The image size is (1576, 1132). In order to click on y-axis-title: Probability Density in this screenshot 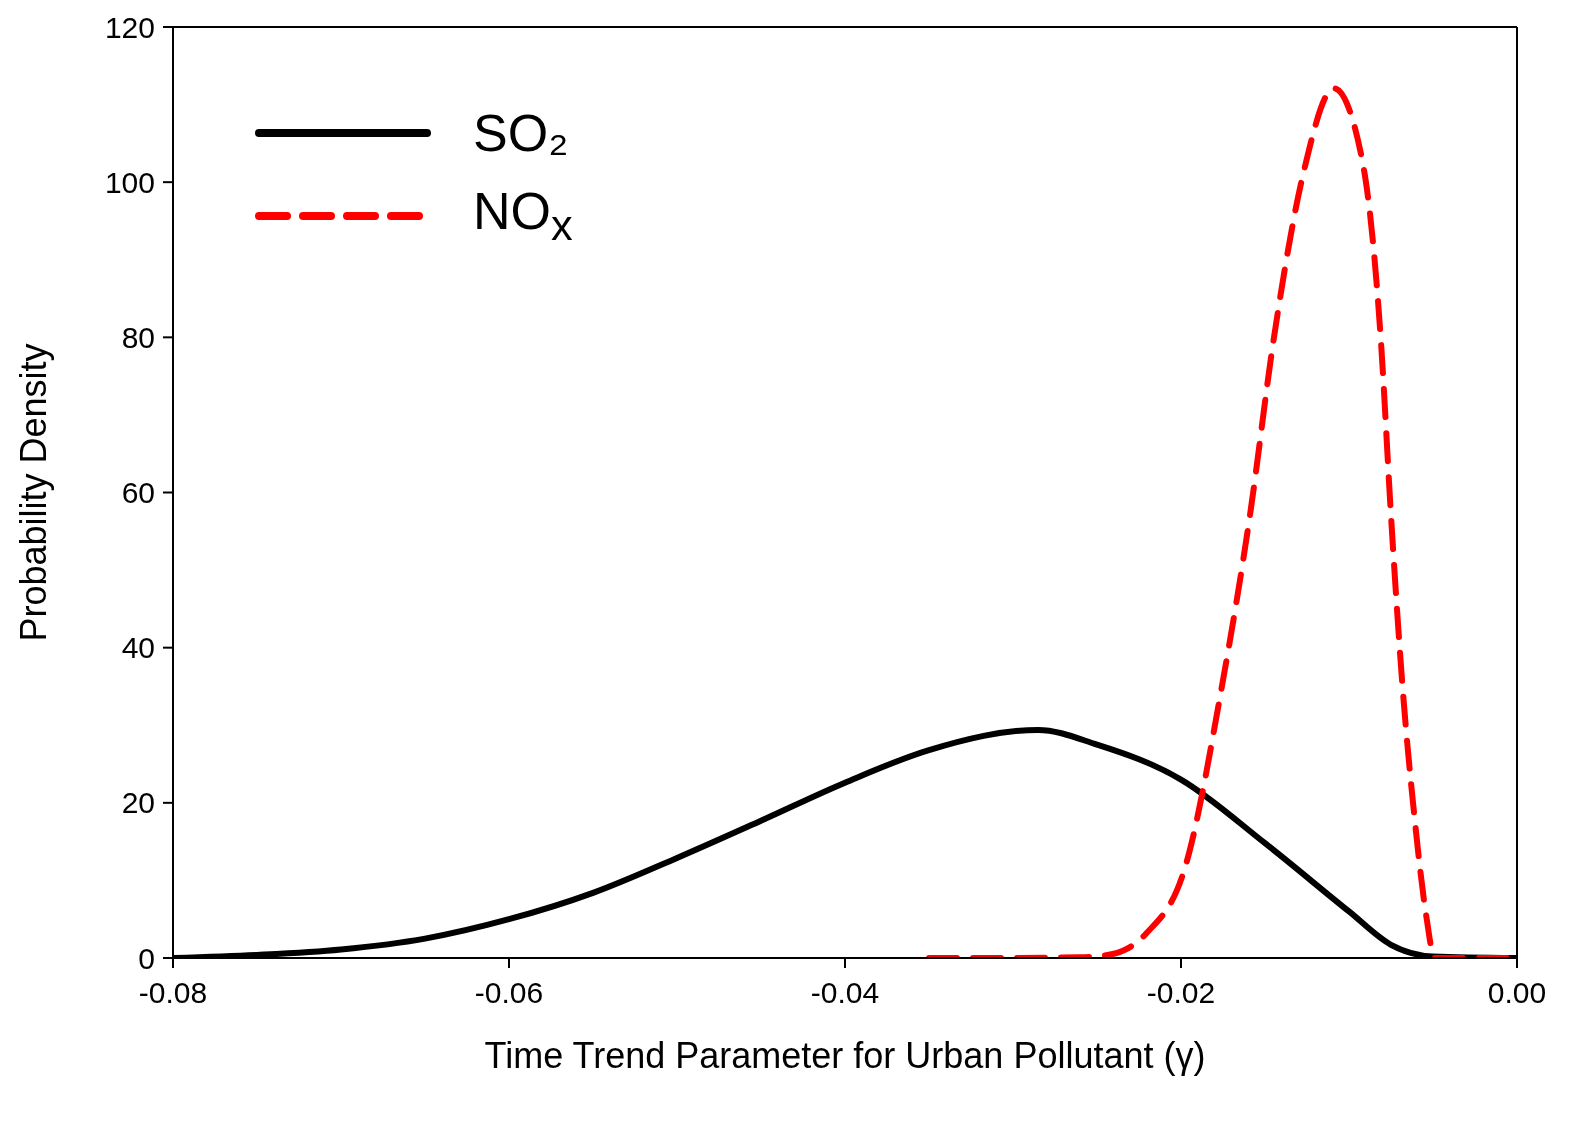, I will do `click(33, 492)`.